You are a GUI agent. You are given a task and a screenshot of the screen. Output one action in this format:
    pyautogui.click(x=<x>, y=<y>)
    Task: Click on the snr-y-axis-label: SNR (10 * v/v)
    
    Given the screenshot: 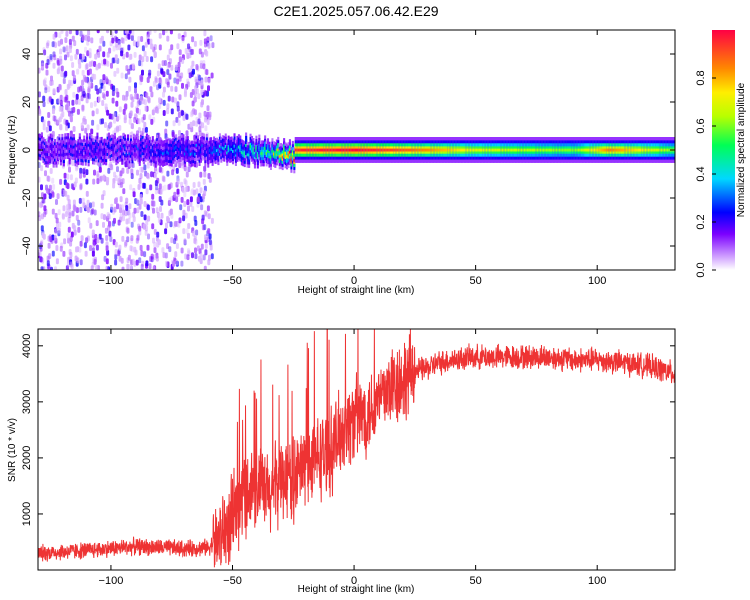 What is the action you would take?
    pyautogui.click(x=12, y=450)
    